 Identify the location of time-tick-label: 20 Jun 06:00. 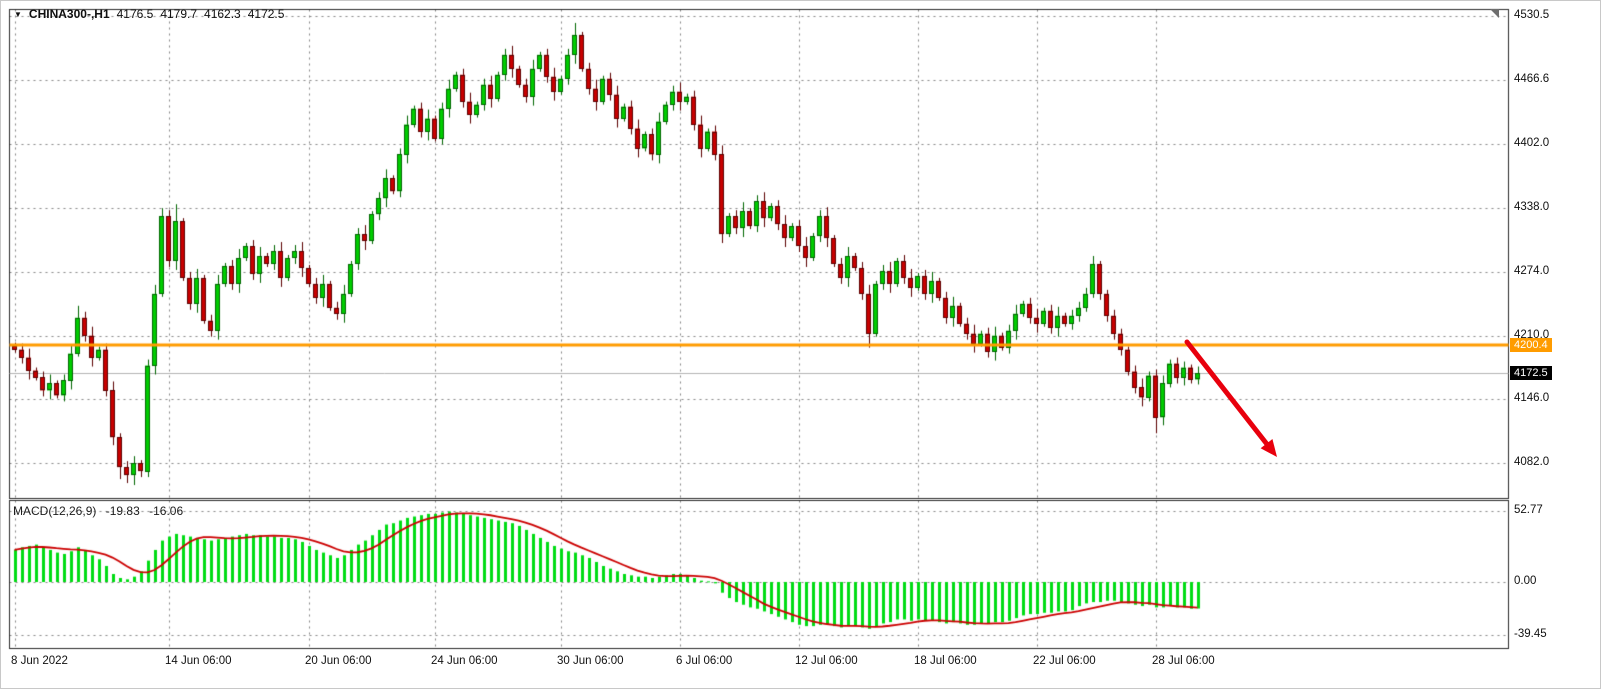
(338, 661).